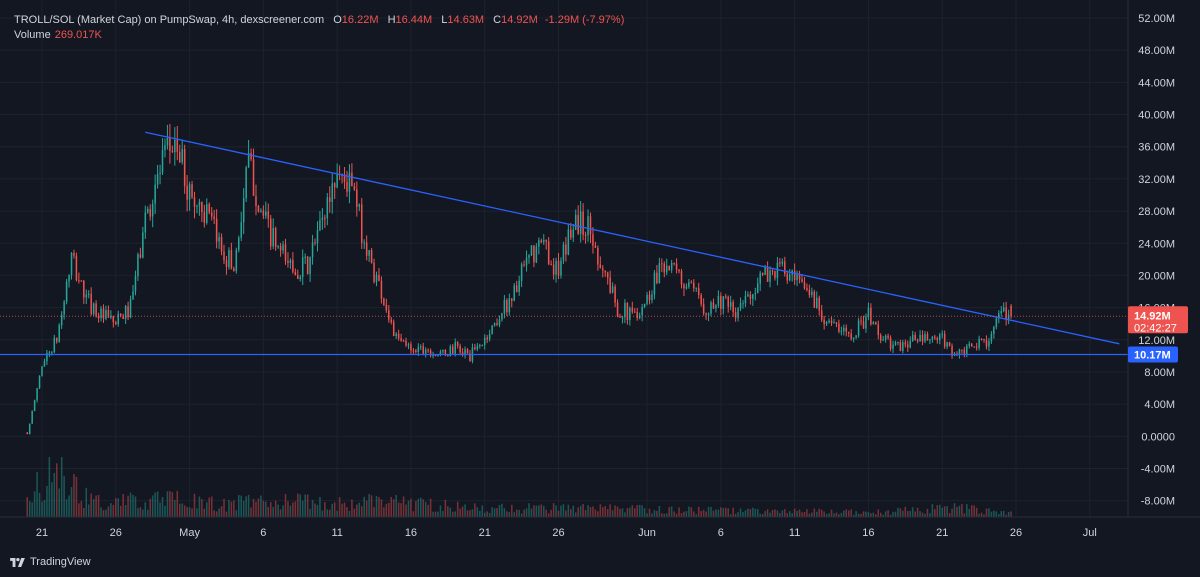 This screenshot has height=577, width=1200. I want to click on volume-label: Volume, so click(32, 35).